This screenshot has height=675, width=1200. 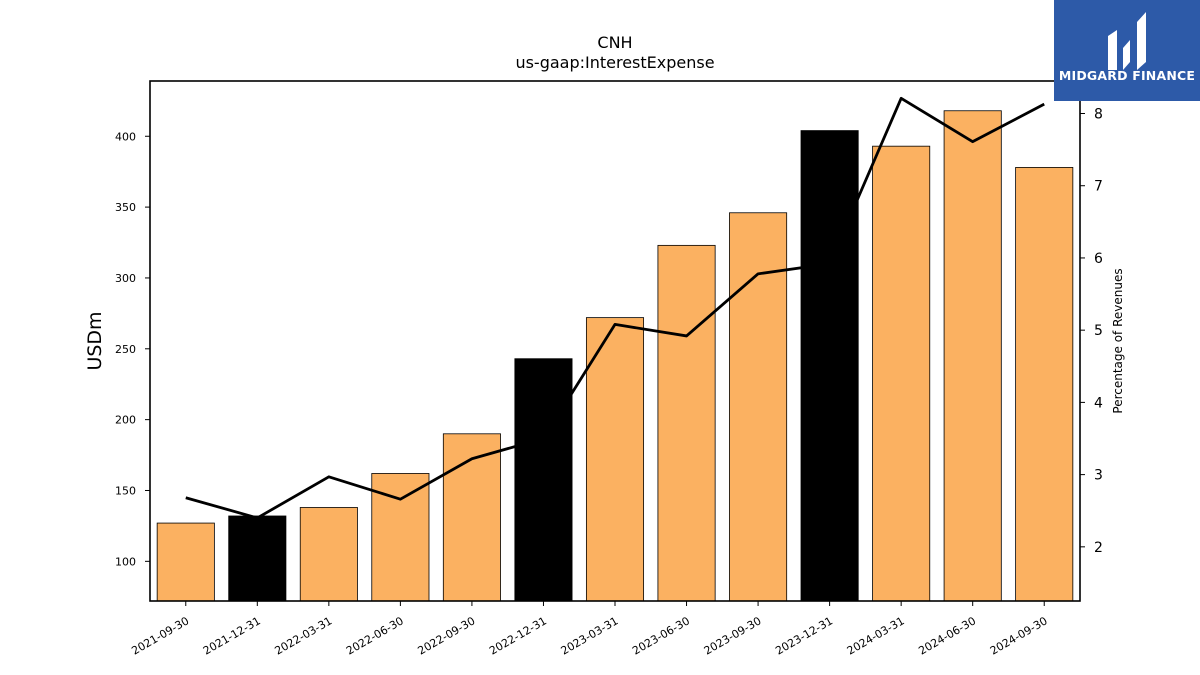 What do you see at coordinates (303, 635) in the screenshot?
I see `x-tick-label: 2022-03-31` at bounding box center [303, 635].